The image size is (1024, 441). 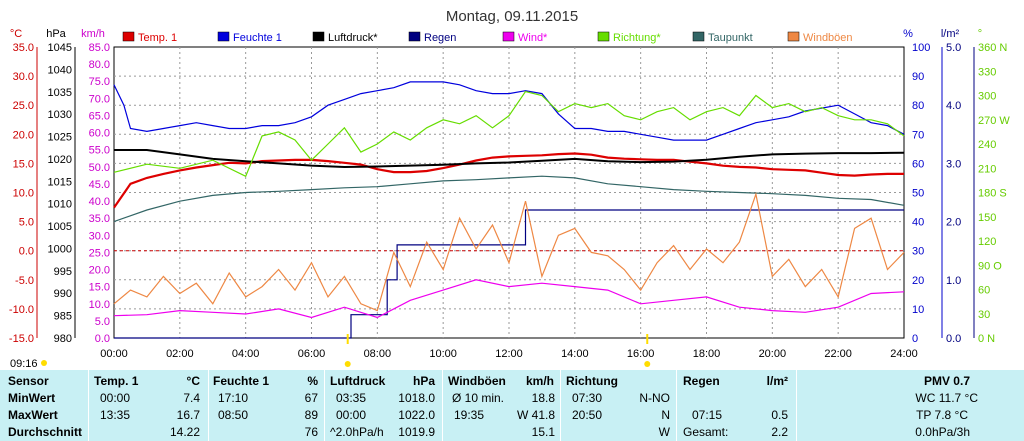 What do you see at coordinates (93, 34) in the screenshot?
I see `axis-unit-wind: km/h` at bounding box center [93, 34].